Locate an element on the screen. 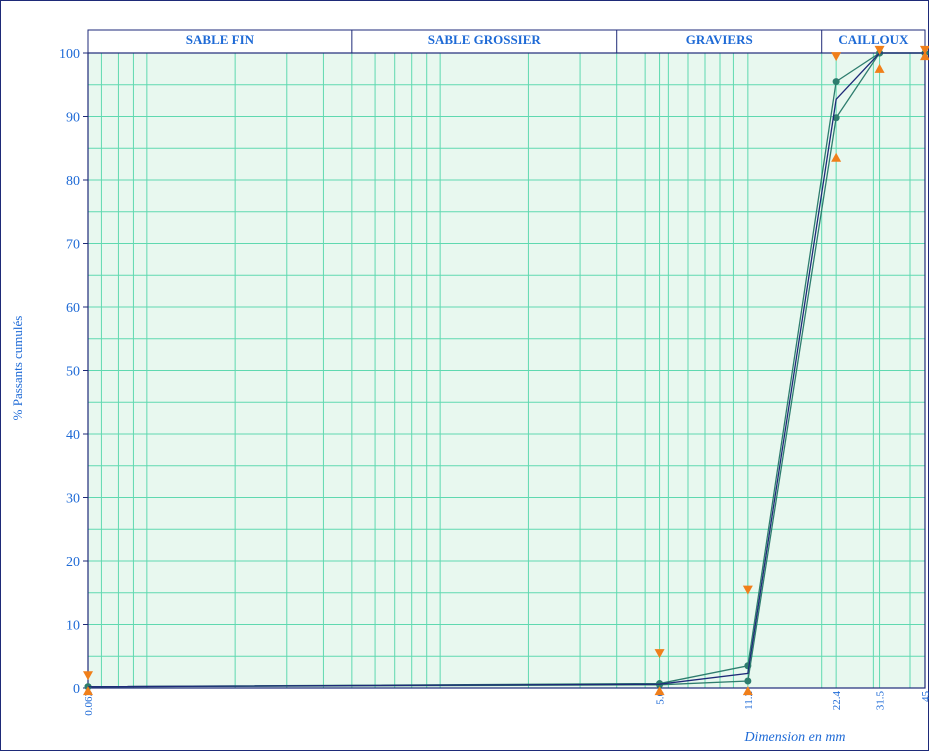 This screenshot has height=751, width=929. y-tick-label: 10 is located at coordinates (73, 626).